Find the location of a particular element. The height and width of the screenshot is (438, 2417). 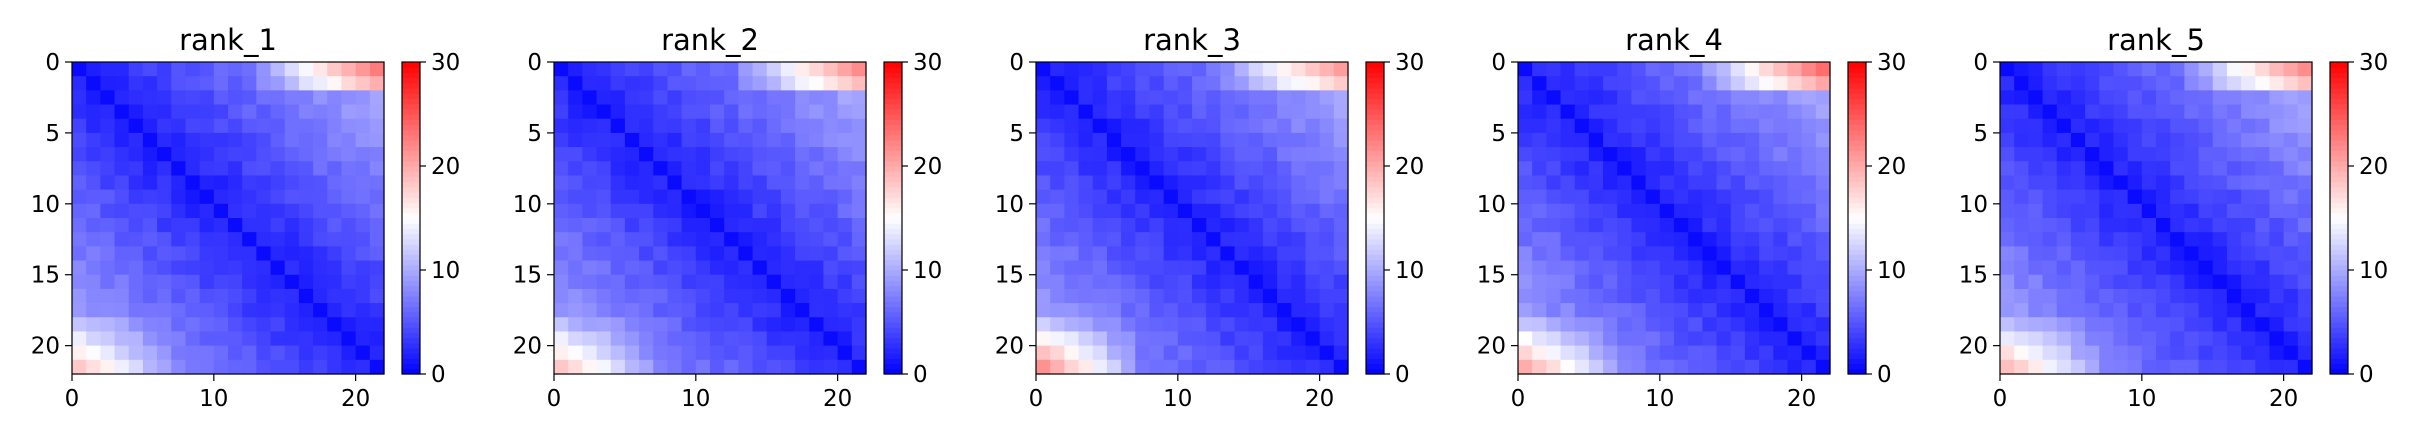

colorbar-tick-label: 30 is located at coordinates (927, 63).